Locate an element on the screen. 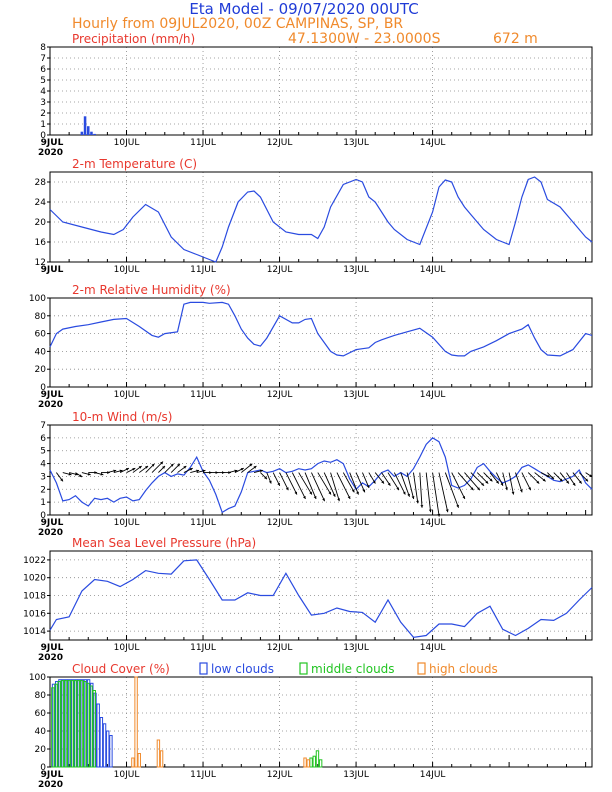 The image size is (612, 792). y-tick-label: 16 is located at coordinates (41, 243).